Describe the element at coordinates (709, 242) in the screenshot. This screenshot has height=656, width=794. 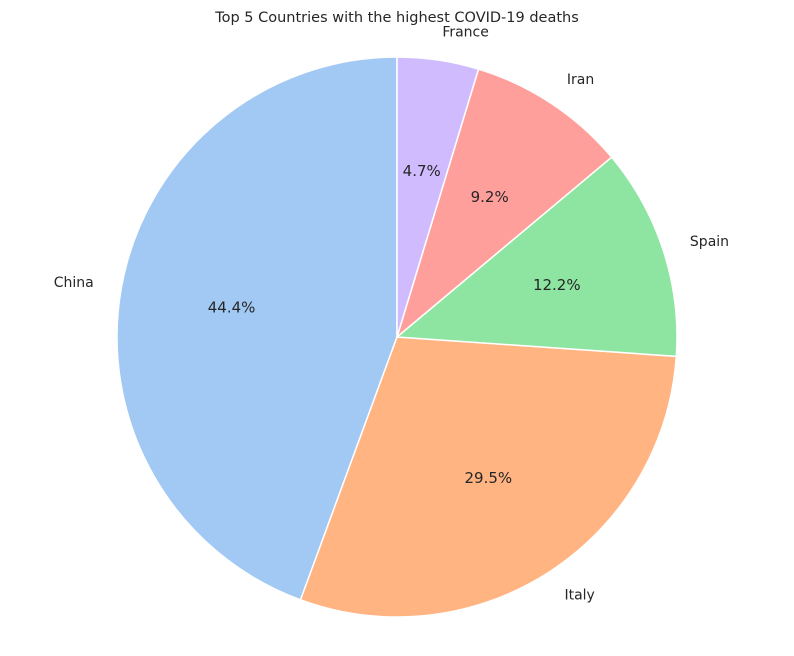
I see `slice-label-spain: Spain` at that location.